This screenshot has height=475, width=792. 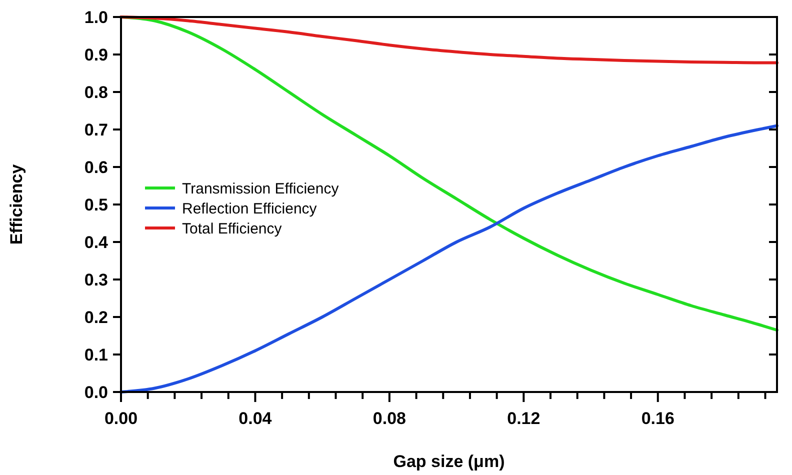 What do you see at coordinates (16, 204) in the screenshot?
I see `y-axis-title: Efficiency` at bounding box center [16, 204].